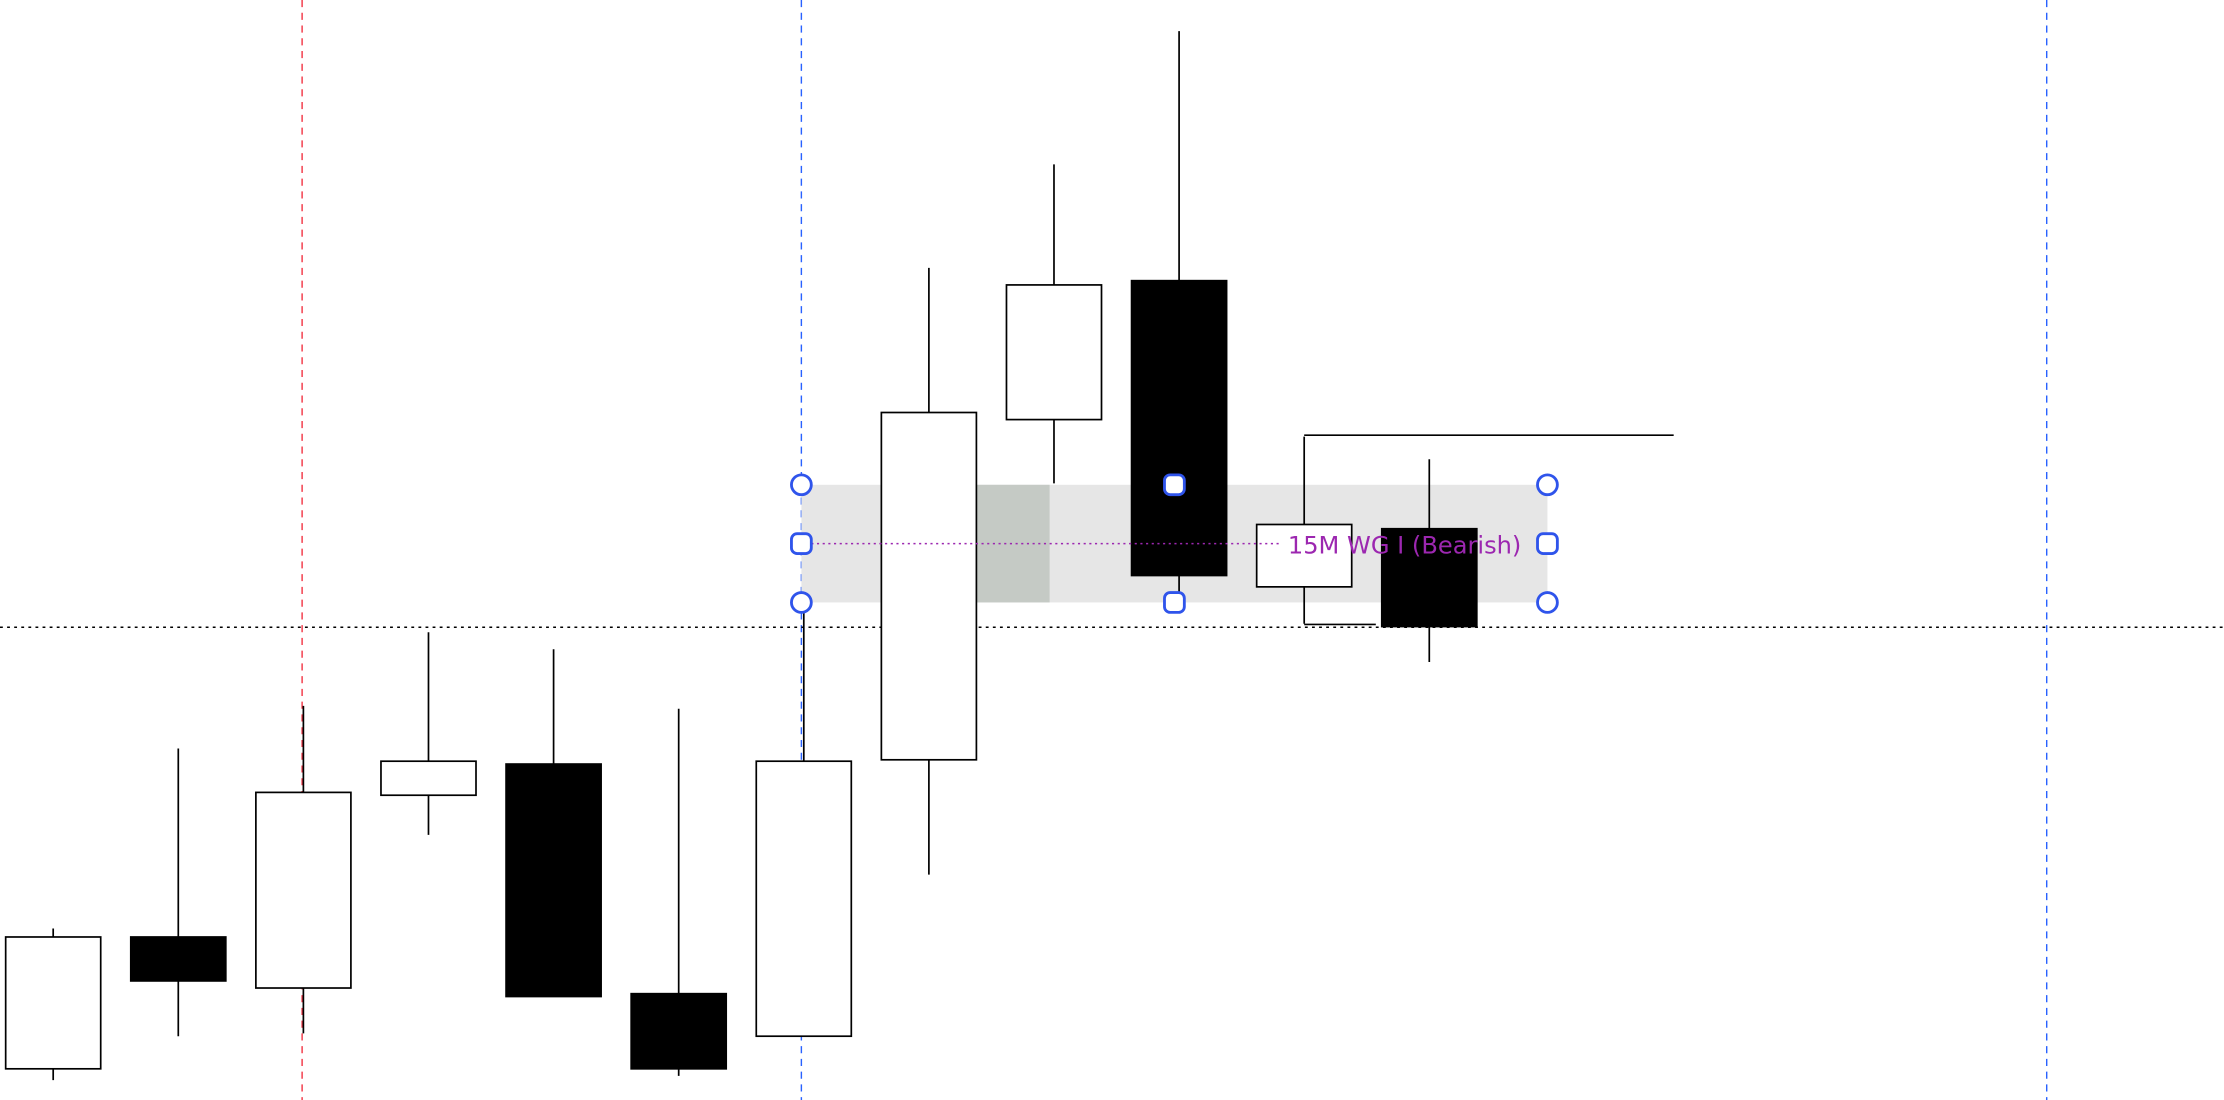 Image resolution: width=2224 pixels, height=1100 pixels. I want to click on horizontal-ray-drawing, so click(1489, 530).